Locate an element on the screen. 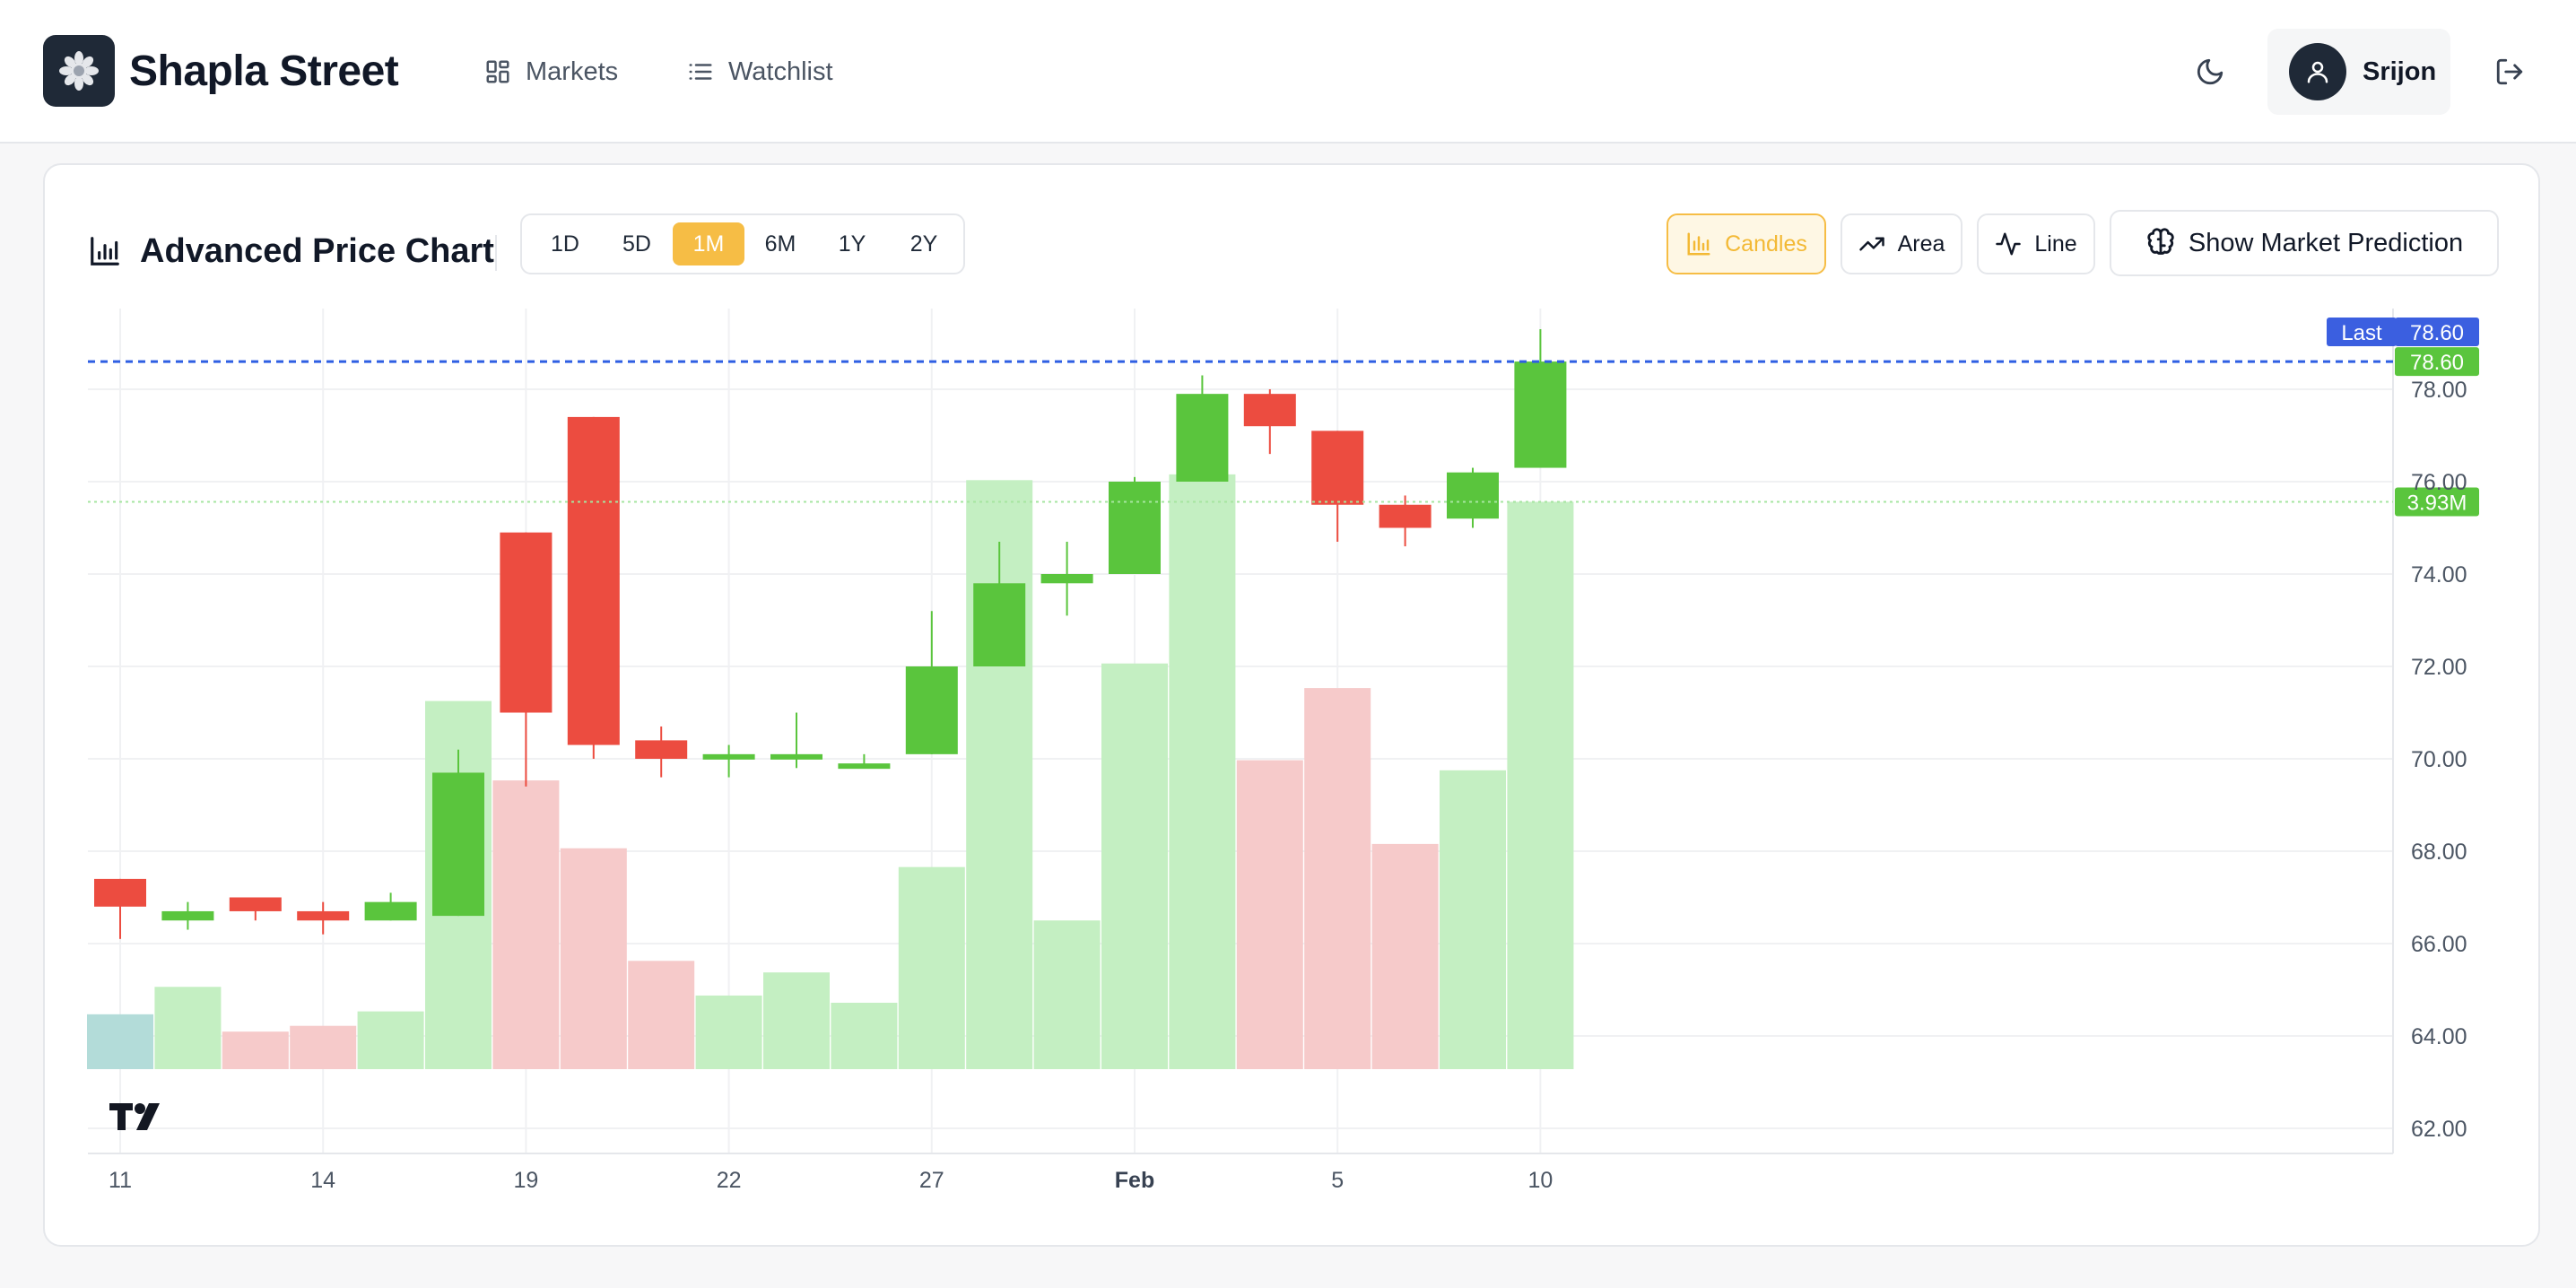  nav-watchlist: Watchlist is located at coordinates (760, 71).